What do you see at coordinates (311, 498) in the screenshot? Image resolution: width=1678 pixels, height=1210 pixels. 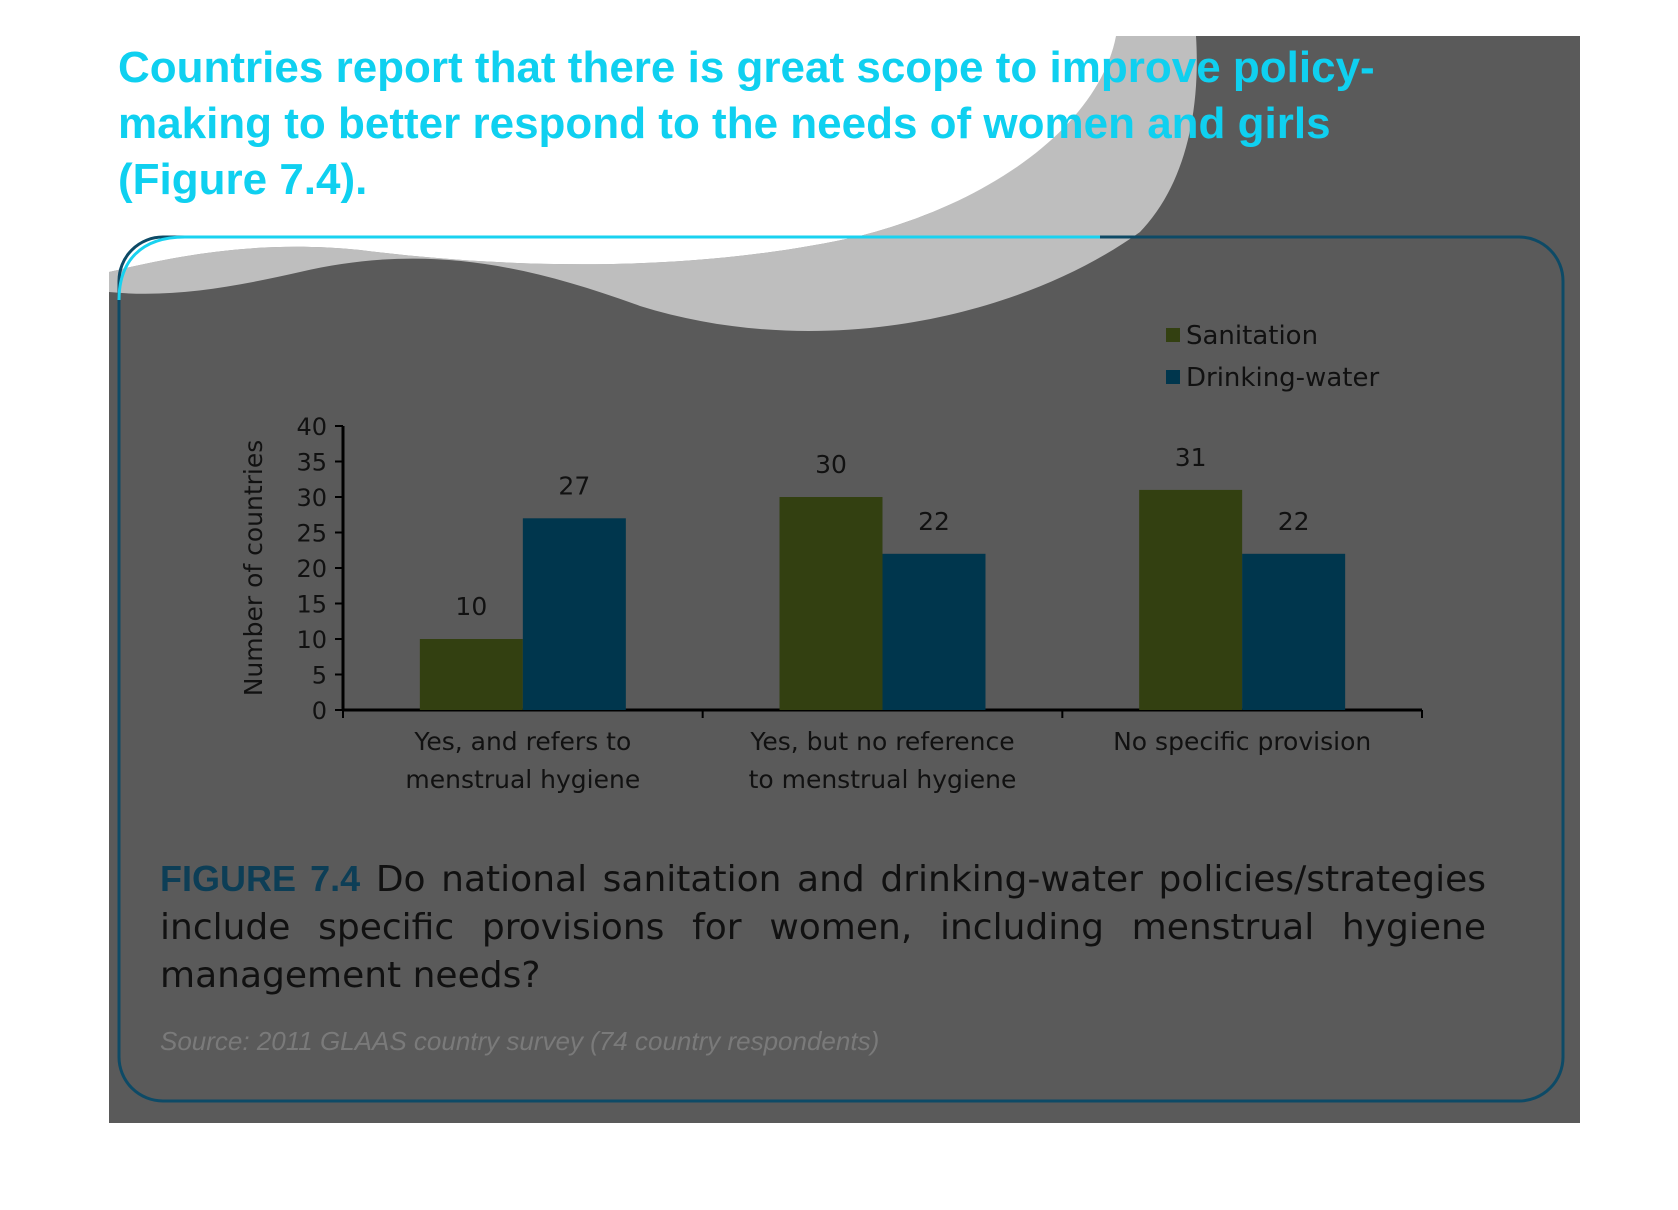 I see `y-tick-label: 30` at bounding box center [311, 498].